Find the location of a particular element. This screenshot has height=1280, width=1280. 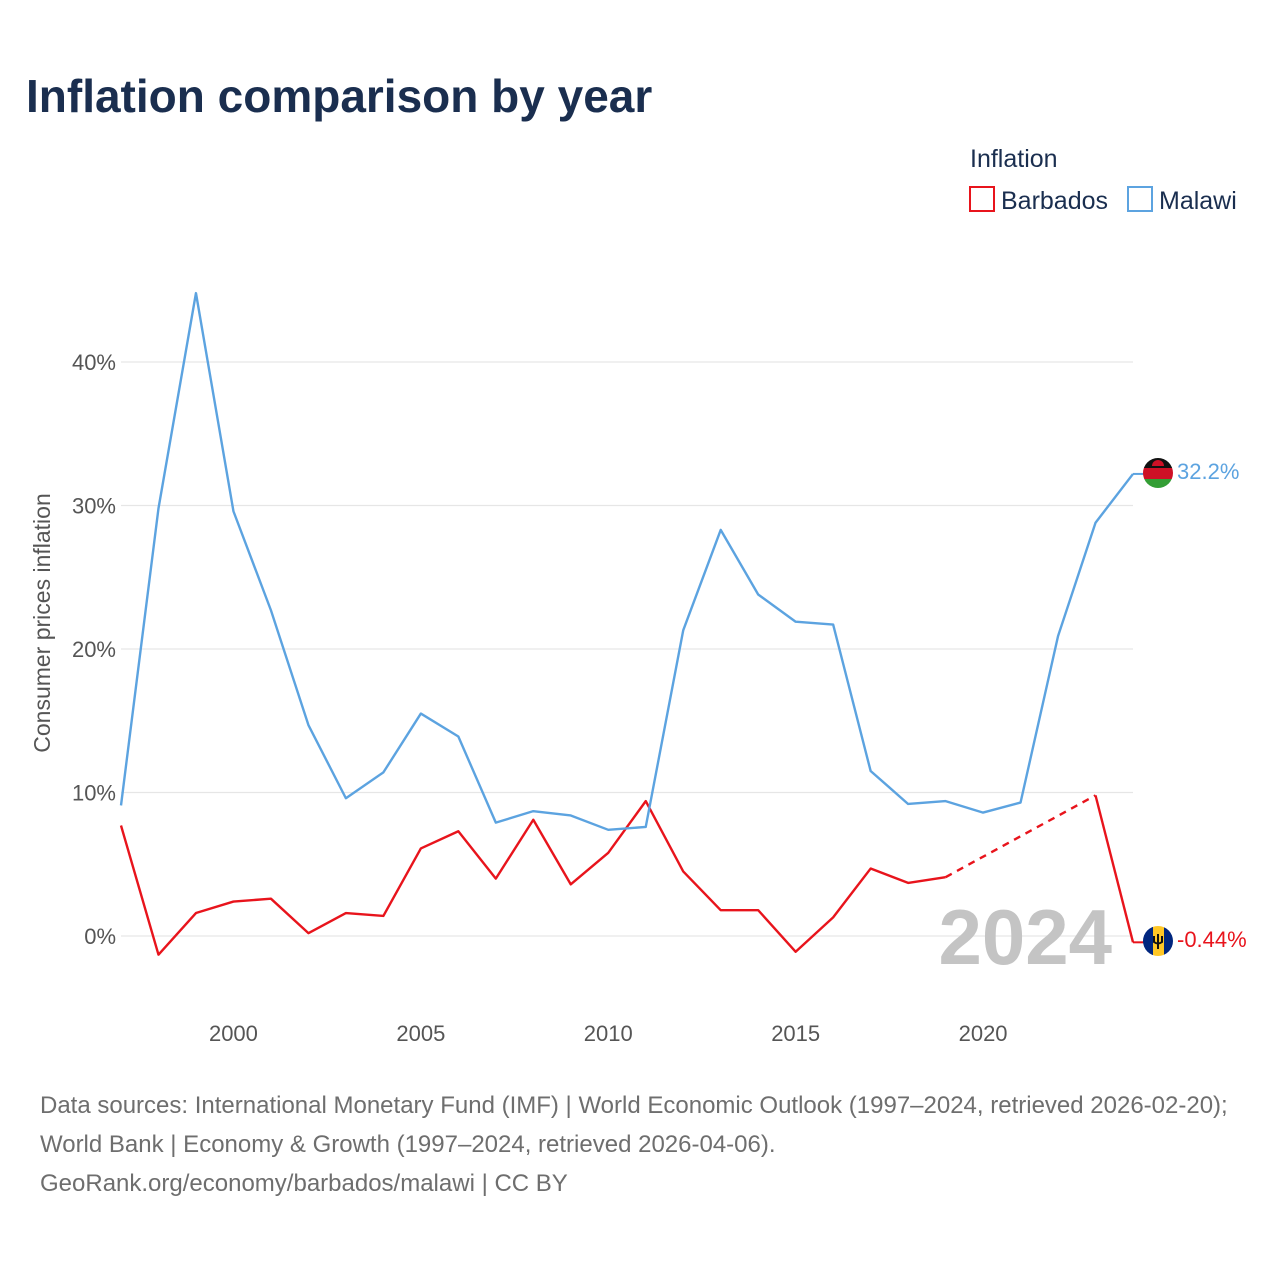

x-tick-label: 2005 is located at coordinates (420, 1033).